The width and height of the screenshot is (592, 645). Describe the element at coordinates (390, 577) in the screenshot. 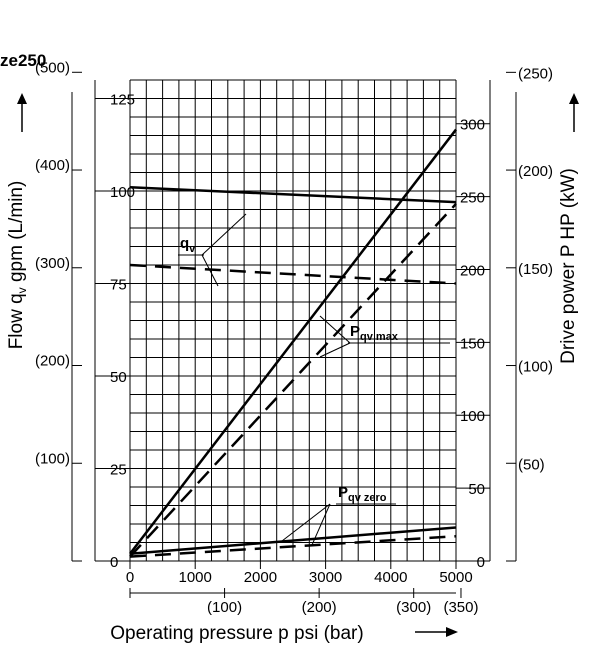

I see `x-tick-label: 4000` at that location.